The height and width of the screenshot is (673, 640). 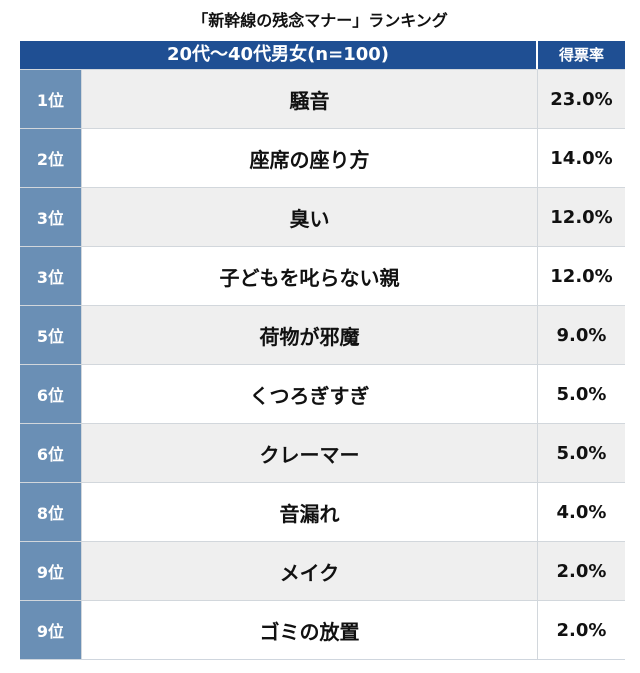 I want to click on vote-share-value: 4.0%, so click(x=581, y=512).